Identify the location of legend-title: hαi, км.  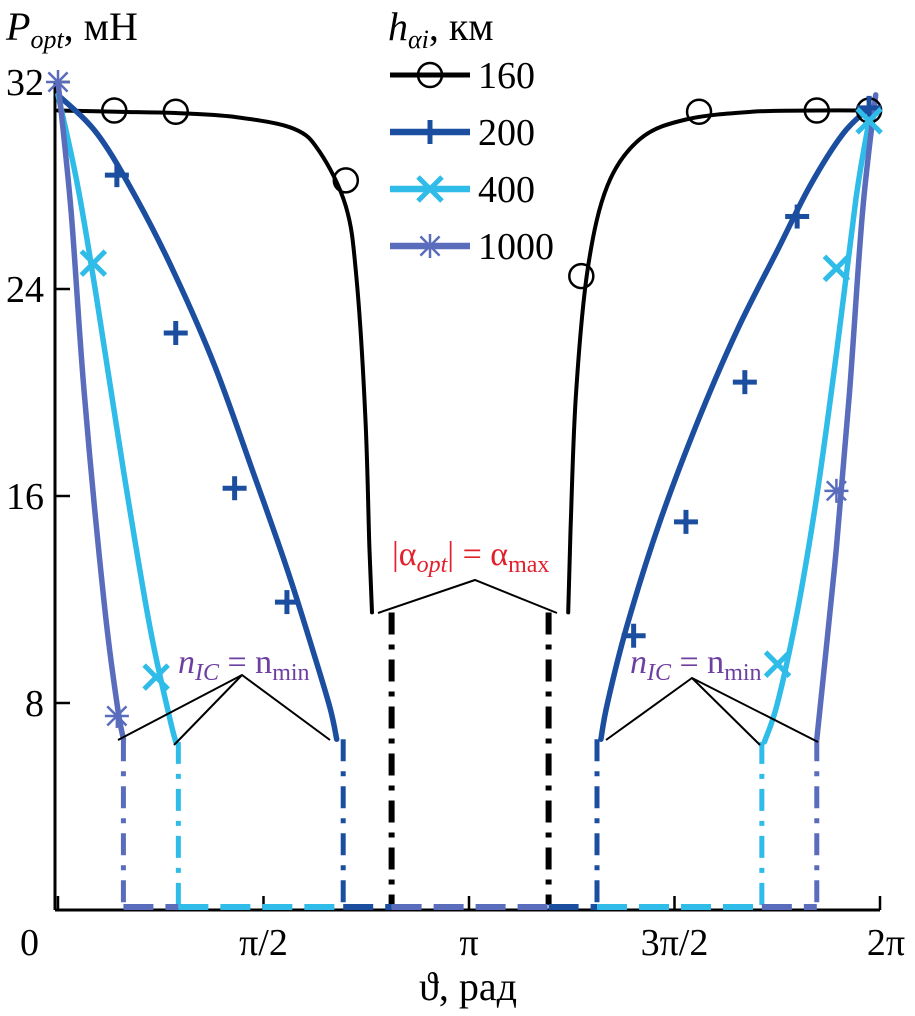
(441, 29).